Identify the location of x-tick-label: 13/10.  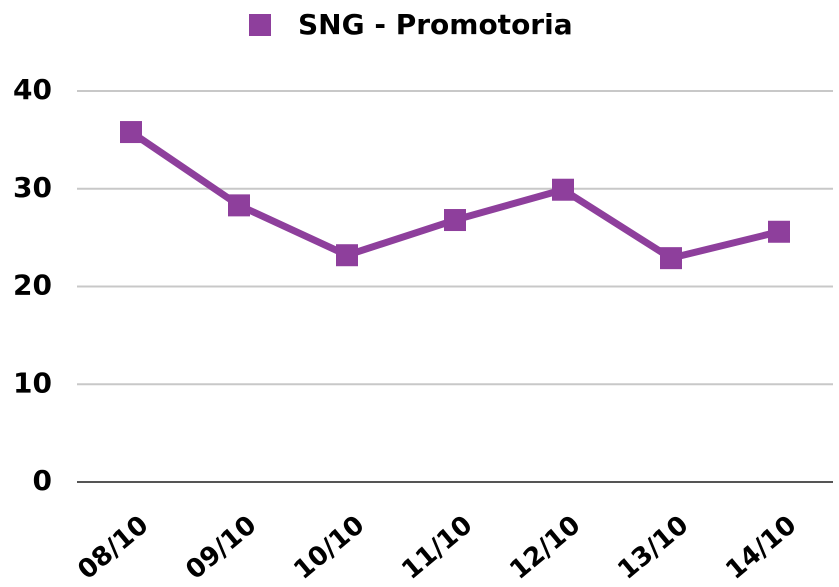
(653, 548).